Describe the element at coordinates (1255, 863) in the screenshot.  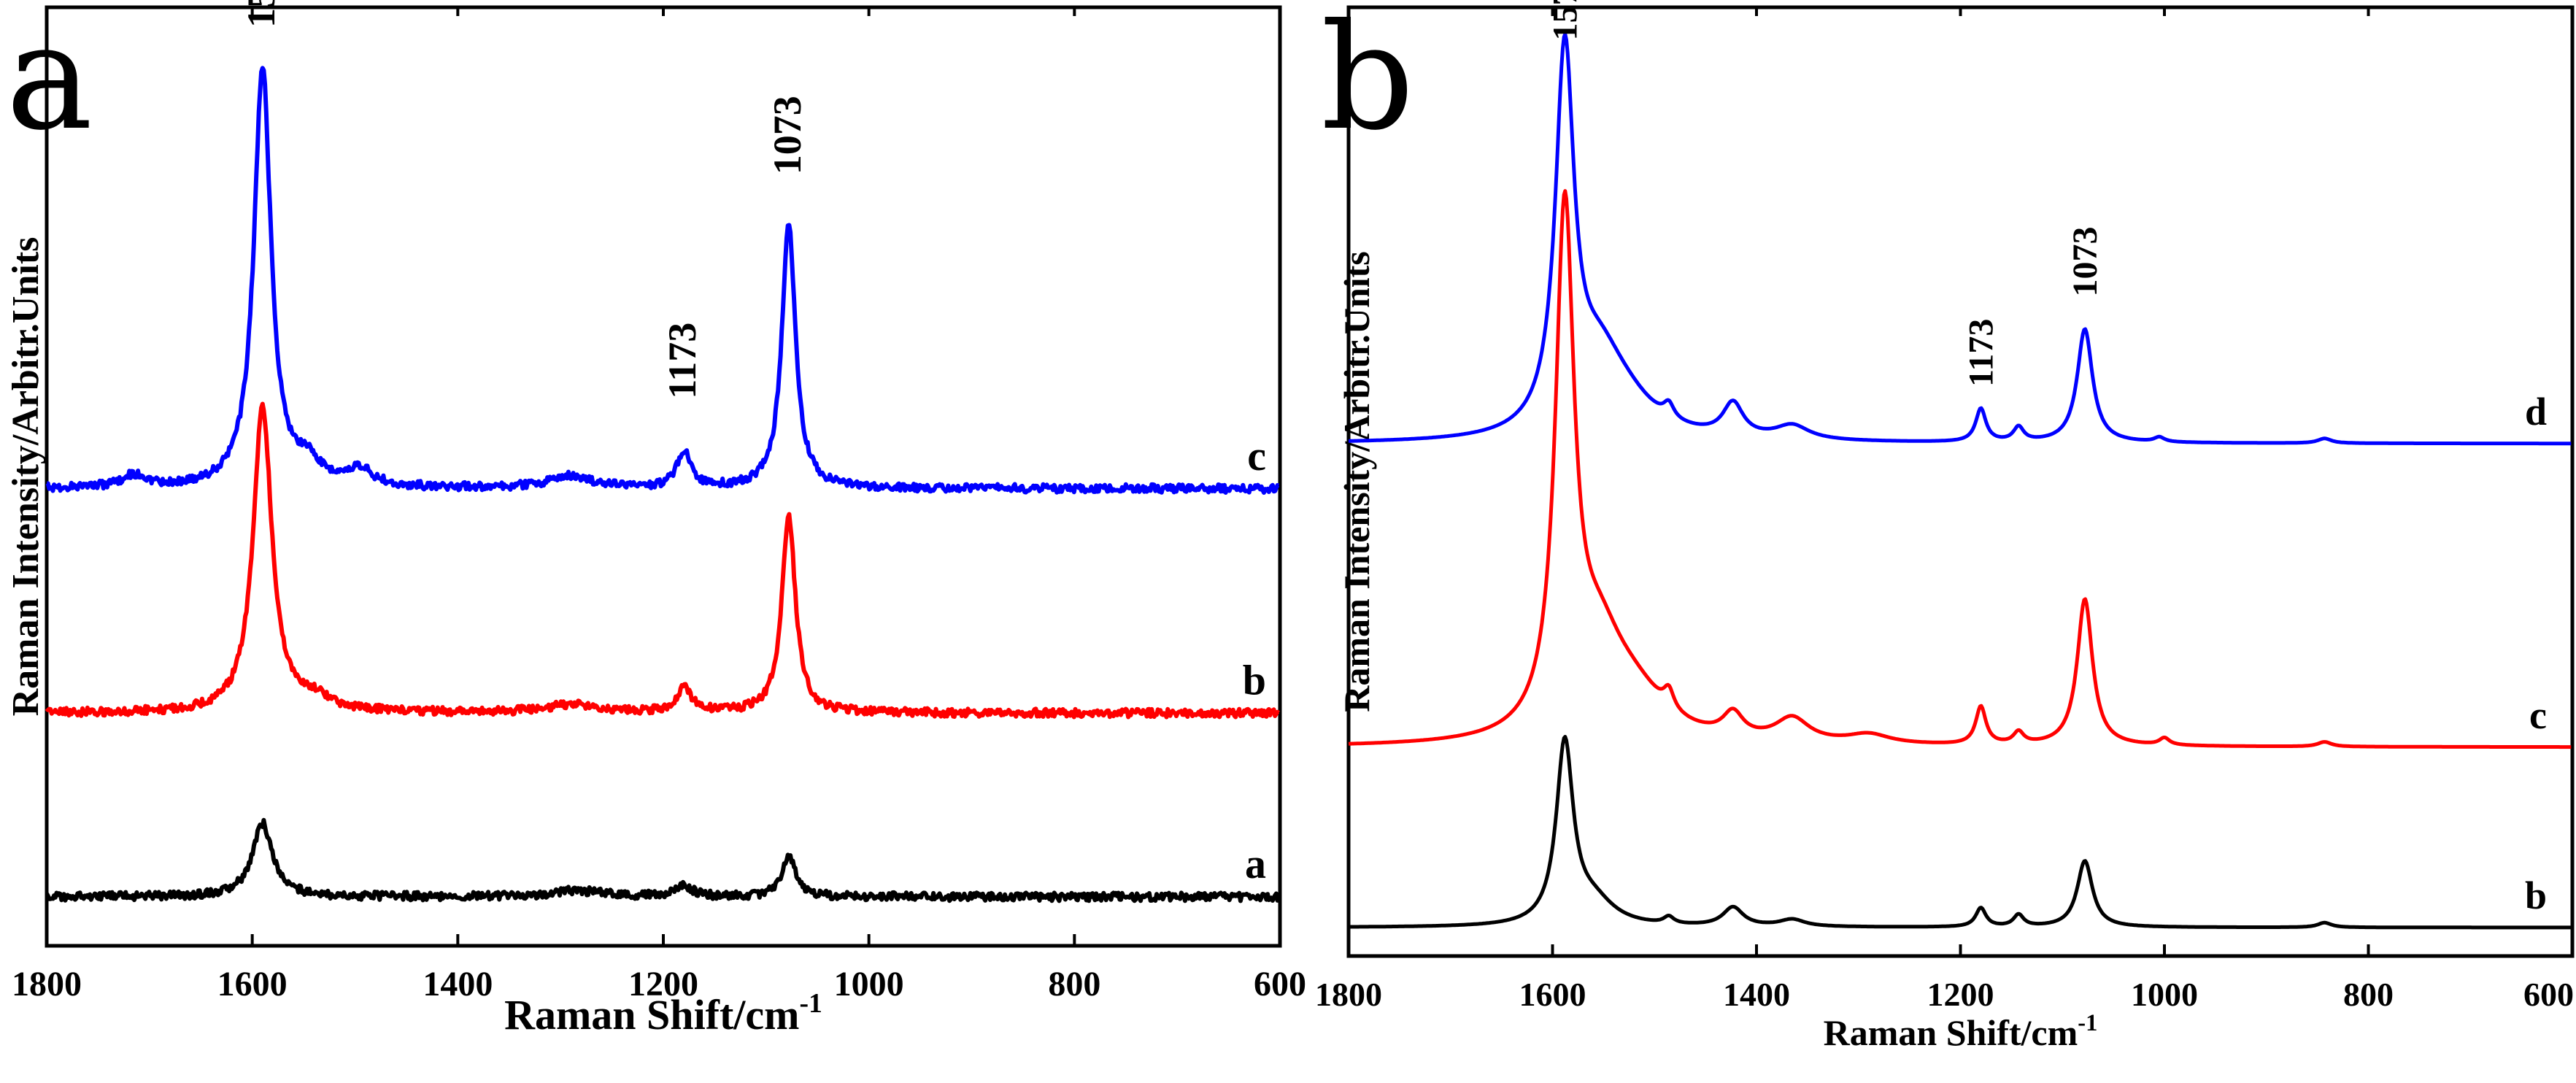
I see `series-a-label: a` at that location.